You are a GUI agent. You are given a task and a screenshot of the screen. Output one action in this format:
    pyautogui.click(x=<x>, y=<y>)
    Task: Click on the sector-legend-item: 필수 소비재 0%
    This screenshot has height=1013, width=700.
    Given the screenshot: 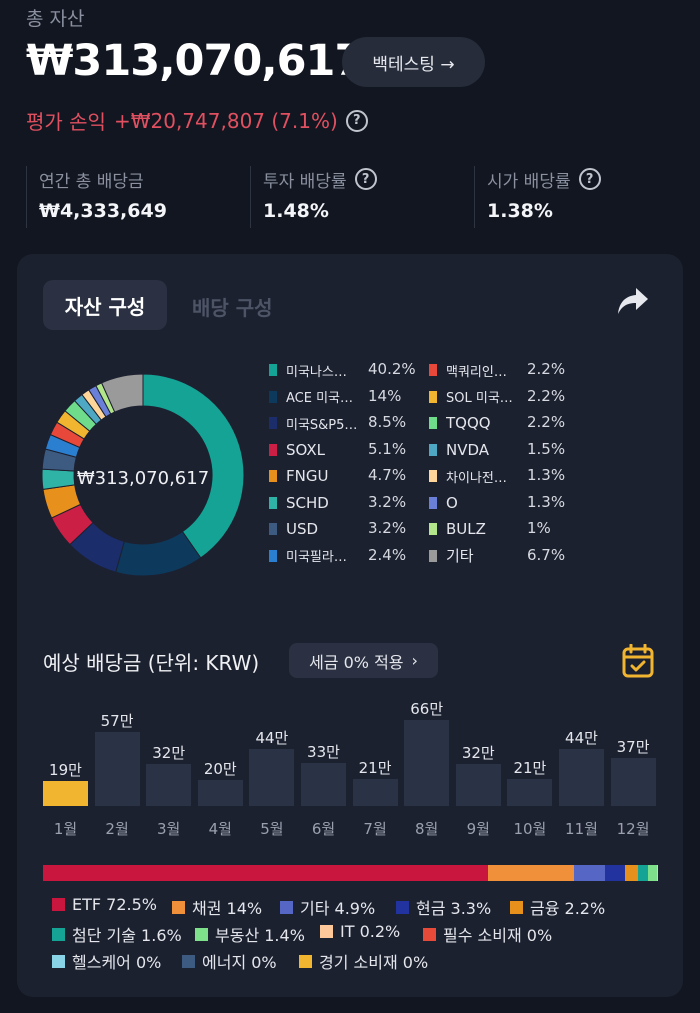 What is the action you would take?
    pyautogui.click(x=487, y=934)
    